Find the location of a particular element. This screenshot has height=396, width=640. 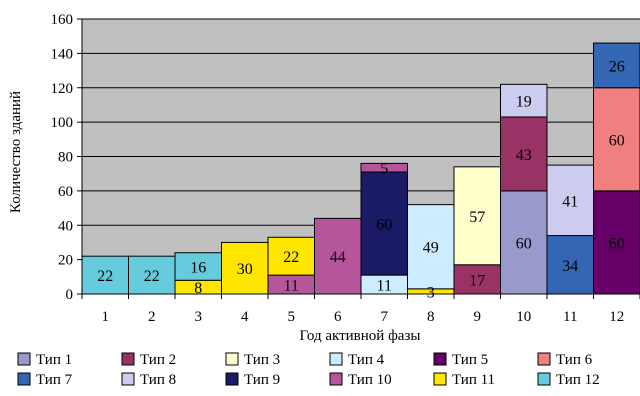

legend-label: Тип 1 is located at coordinates (54, 360).